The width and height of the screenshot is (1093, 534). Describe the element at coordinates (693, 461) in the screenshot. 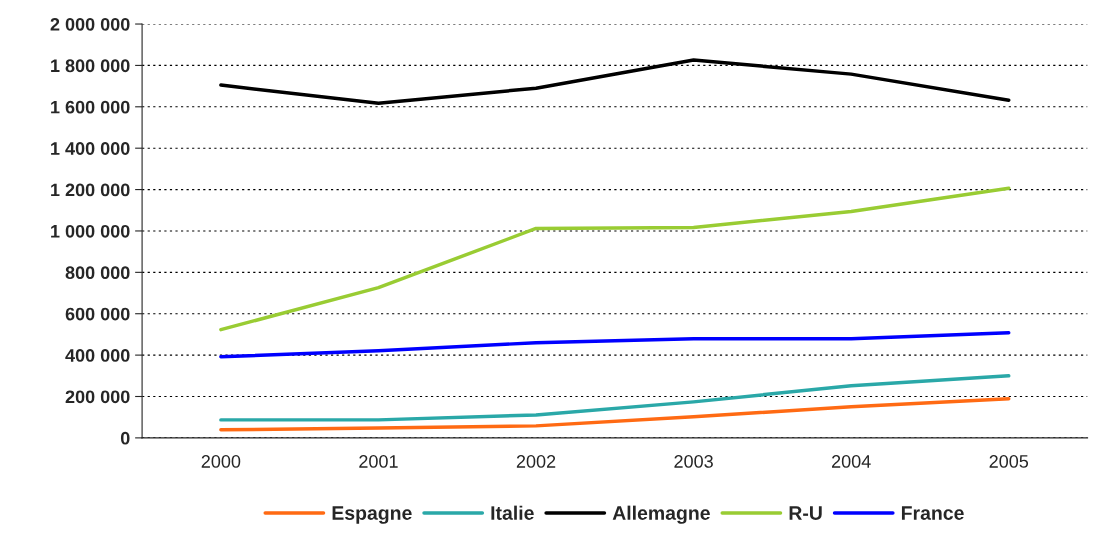

I see `x-tick-label: 2003` at that location.